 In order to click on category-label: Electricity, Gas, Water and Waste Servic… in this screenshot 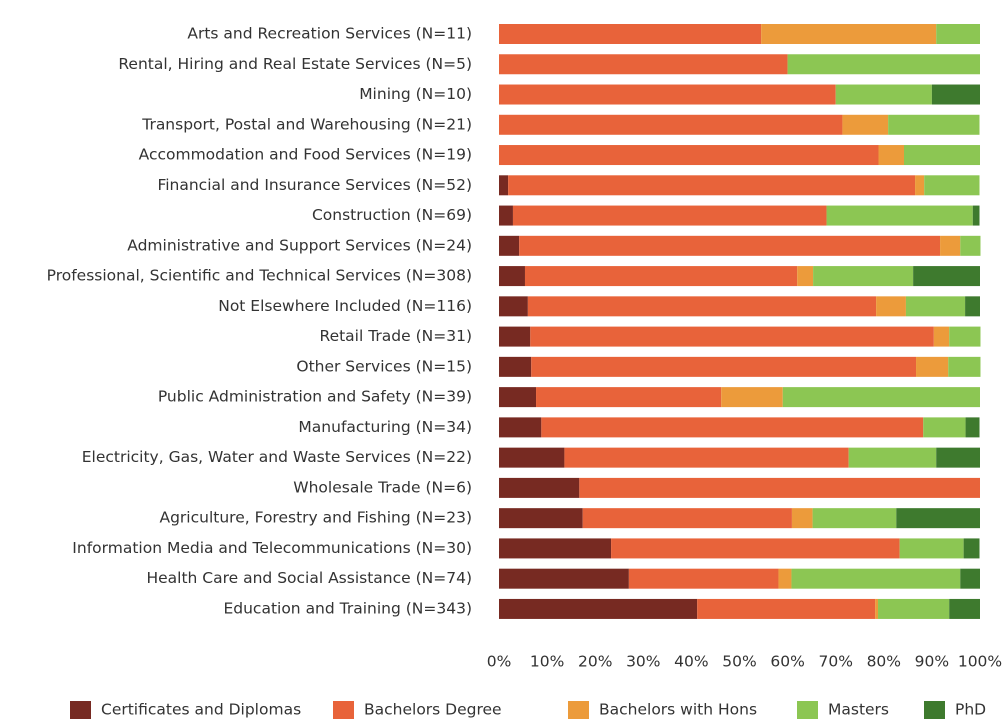, I will do `click(277, 457)`.